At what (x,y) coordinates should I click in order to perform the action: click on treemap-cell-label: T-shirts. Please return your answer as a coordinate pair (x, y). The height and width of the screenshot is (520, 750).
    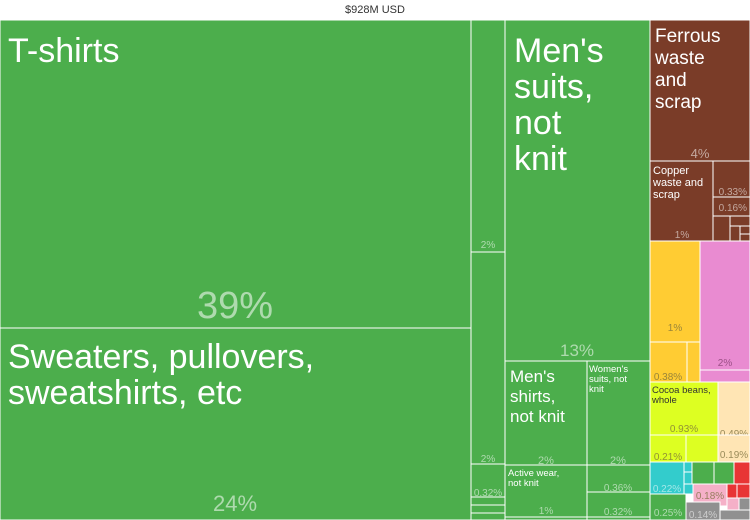
    Looking at the image, I should click on (63, 51).